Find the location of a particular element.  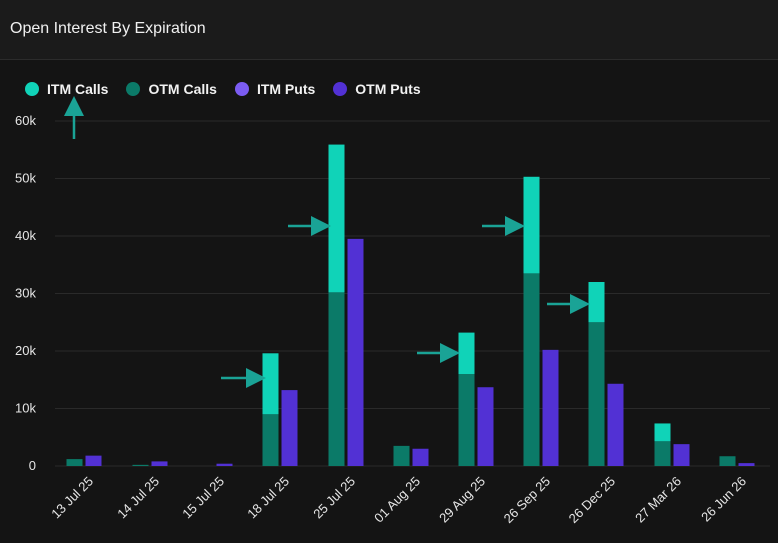

x-tick-label: 13 Jul 25 is located at coordinates (72, 498).